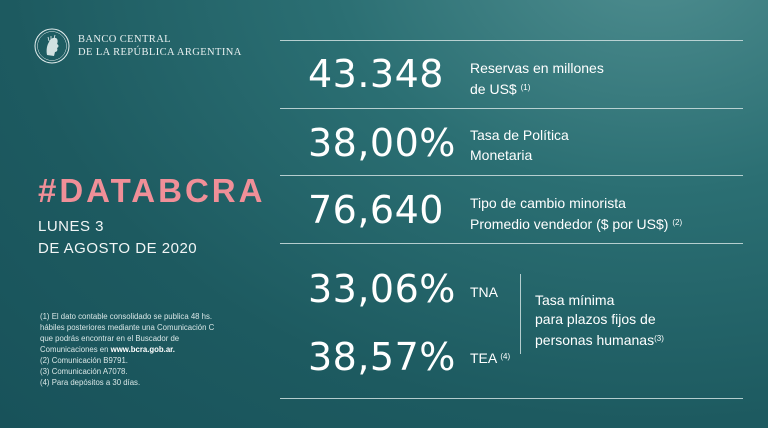 This screenshot has width=768, height=428. What do you see at coordinates (110, 338) in the screenshot?
I see `note-1c: que podrás encontrar en el Buscador de` at bounding box center [110, 338].